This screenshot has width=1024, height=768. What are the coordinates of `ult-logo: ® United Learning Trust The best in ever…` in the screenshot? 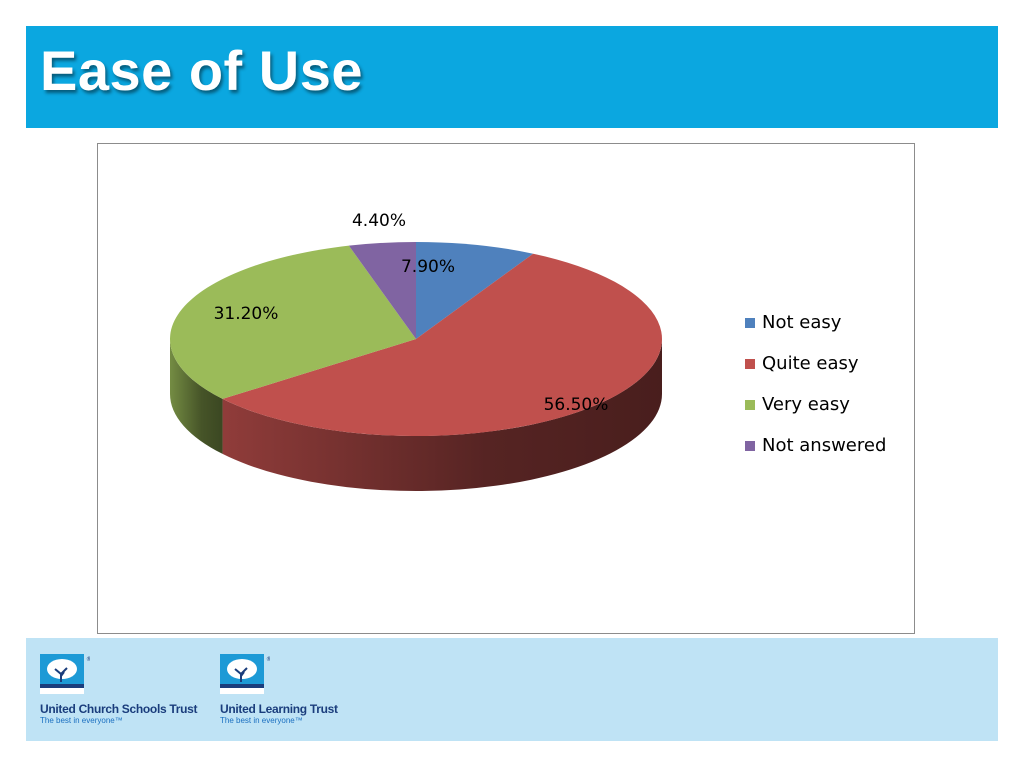 It's located at (279, 689).